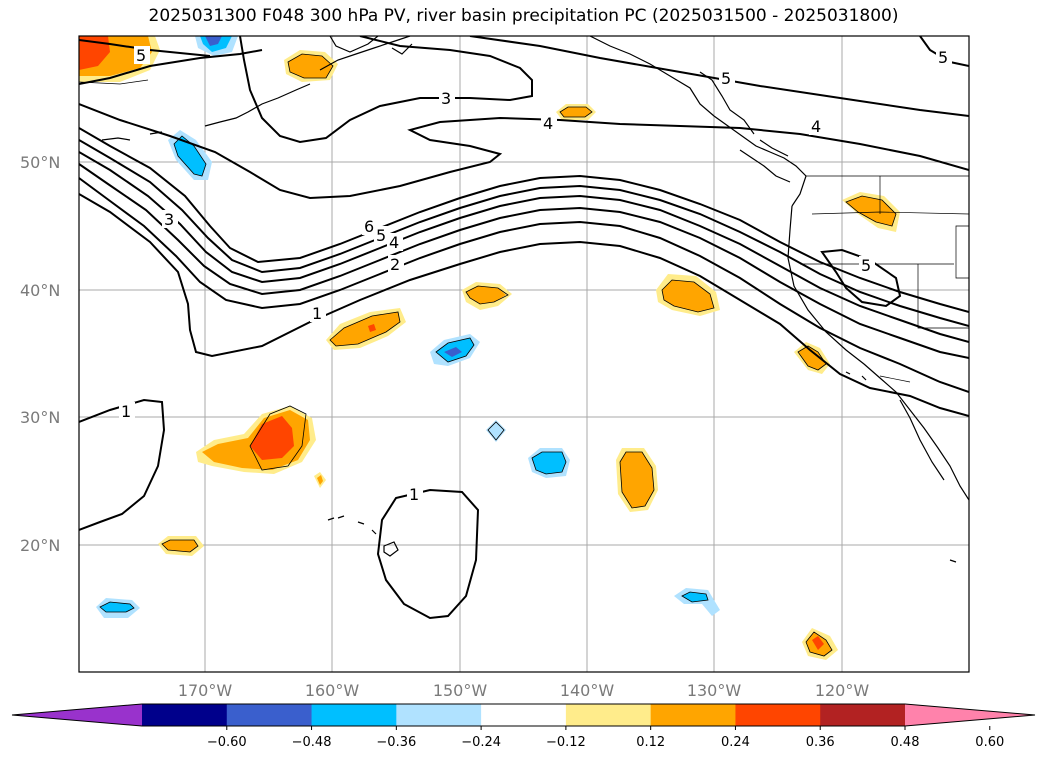 Image resolution: width=1047 pixels, height=765 pixels. I want to click on colorbar-tick-label: −0.60, so click(227, 742).